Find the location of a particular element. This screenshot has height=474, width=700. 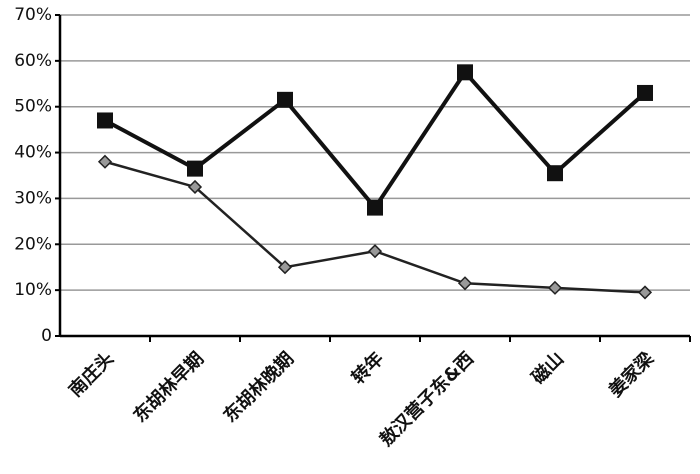

y-tick-label: 40% is located at coordinates (33, 153).